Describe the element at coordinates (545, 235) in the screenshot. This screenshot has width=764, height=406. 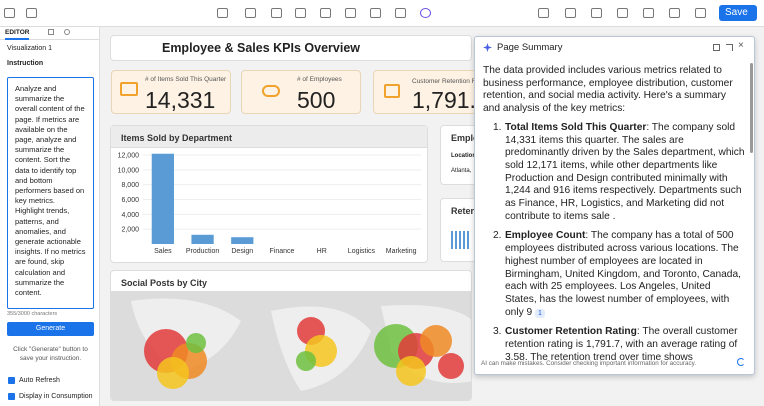
I see `item-heading: Employee Count` at that location.